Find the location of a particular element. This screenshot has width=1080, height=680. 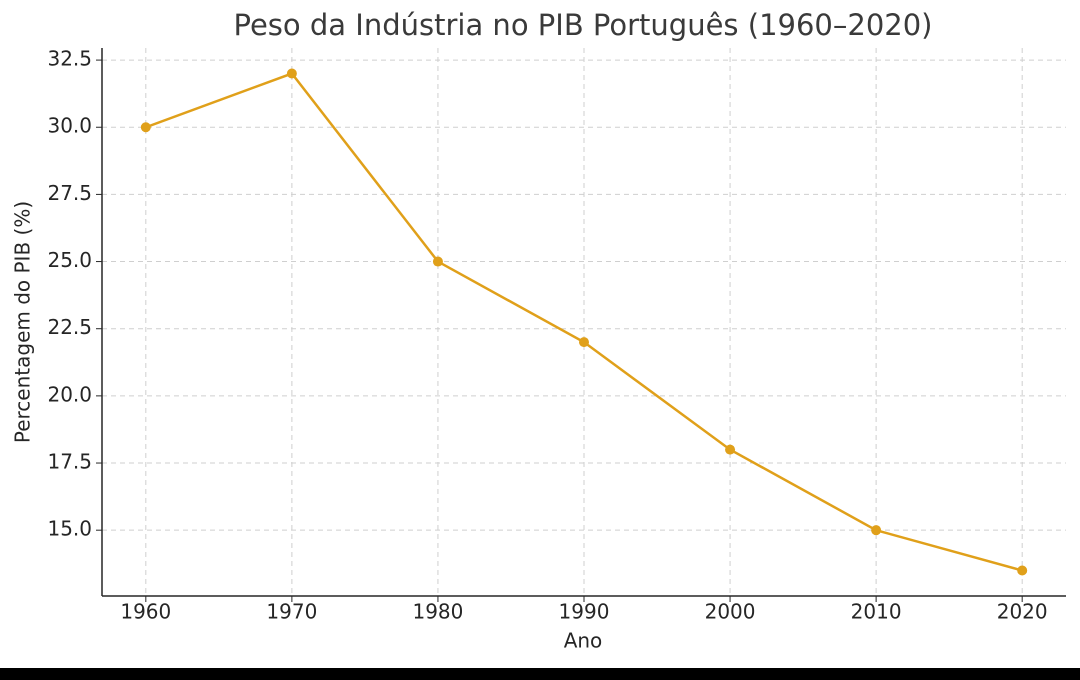

x-tick-label: 1970 is located at coordinates (291, 612).